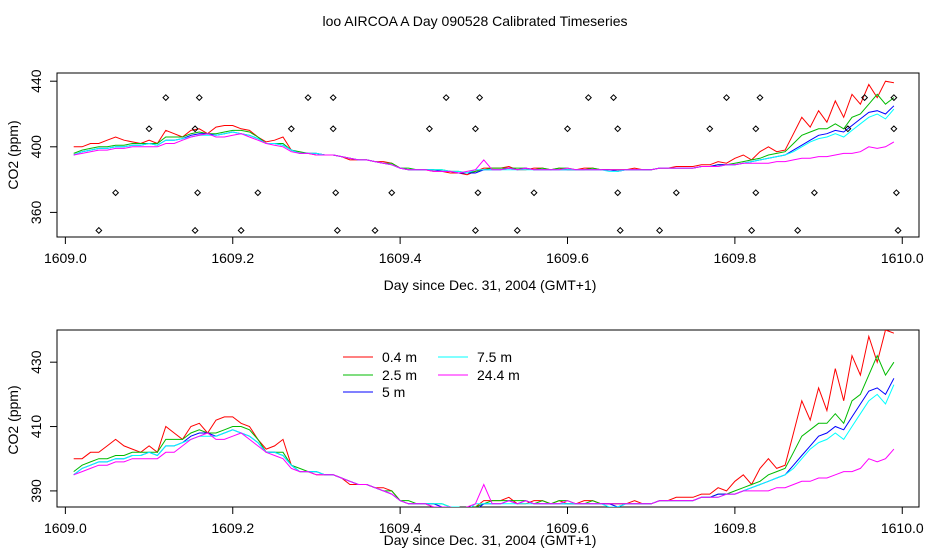 Image resolution: width=950 pixels, height=550 pixels. What do you see at coordinates (399, 357) in the screenshot?
I see `legend-label: 0.4 m` at bounding box center [399, 357].